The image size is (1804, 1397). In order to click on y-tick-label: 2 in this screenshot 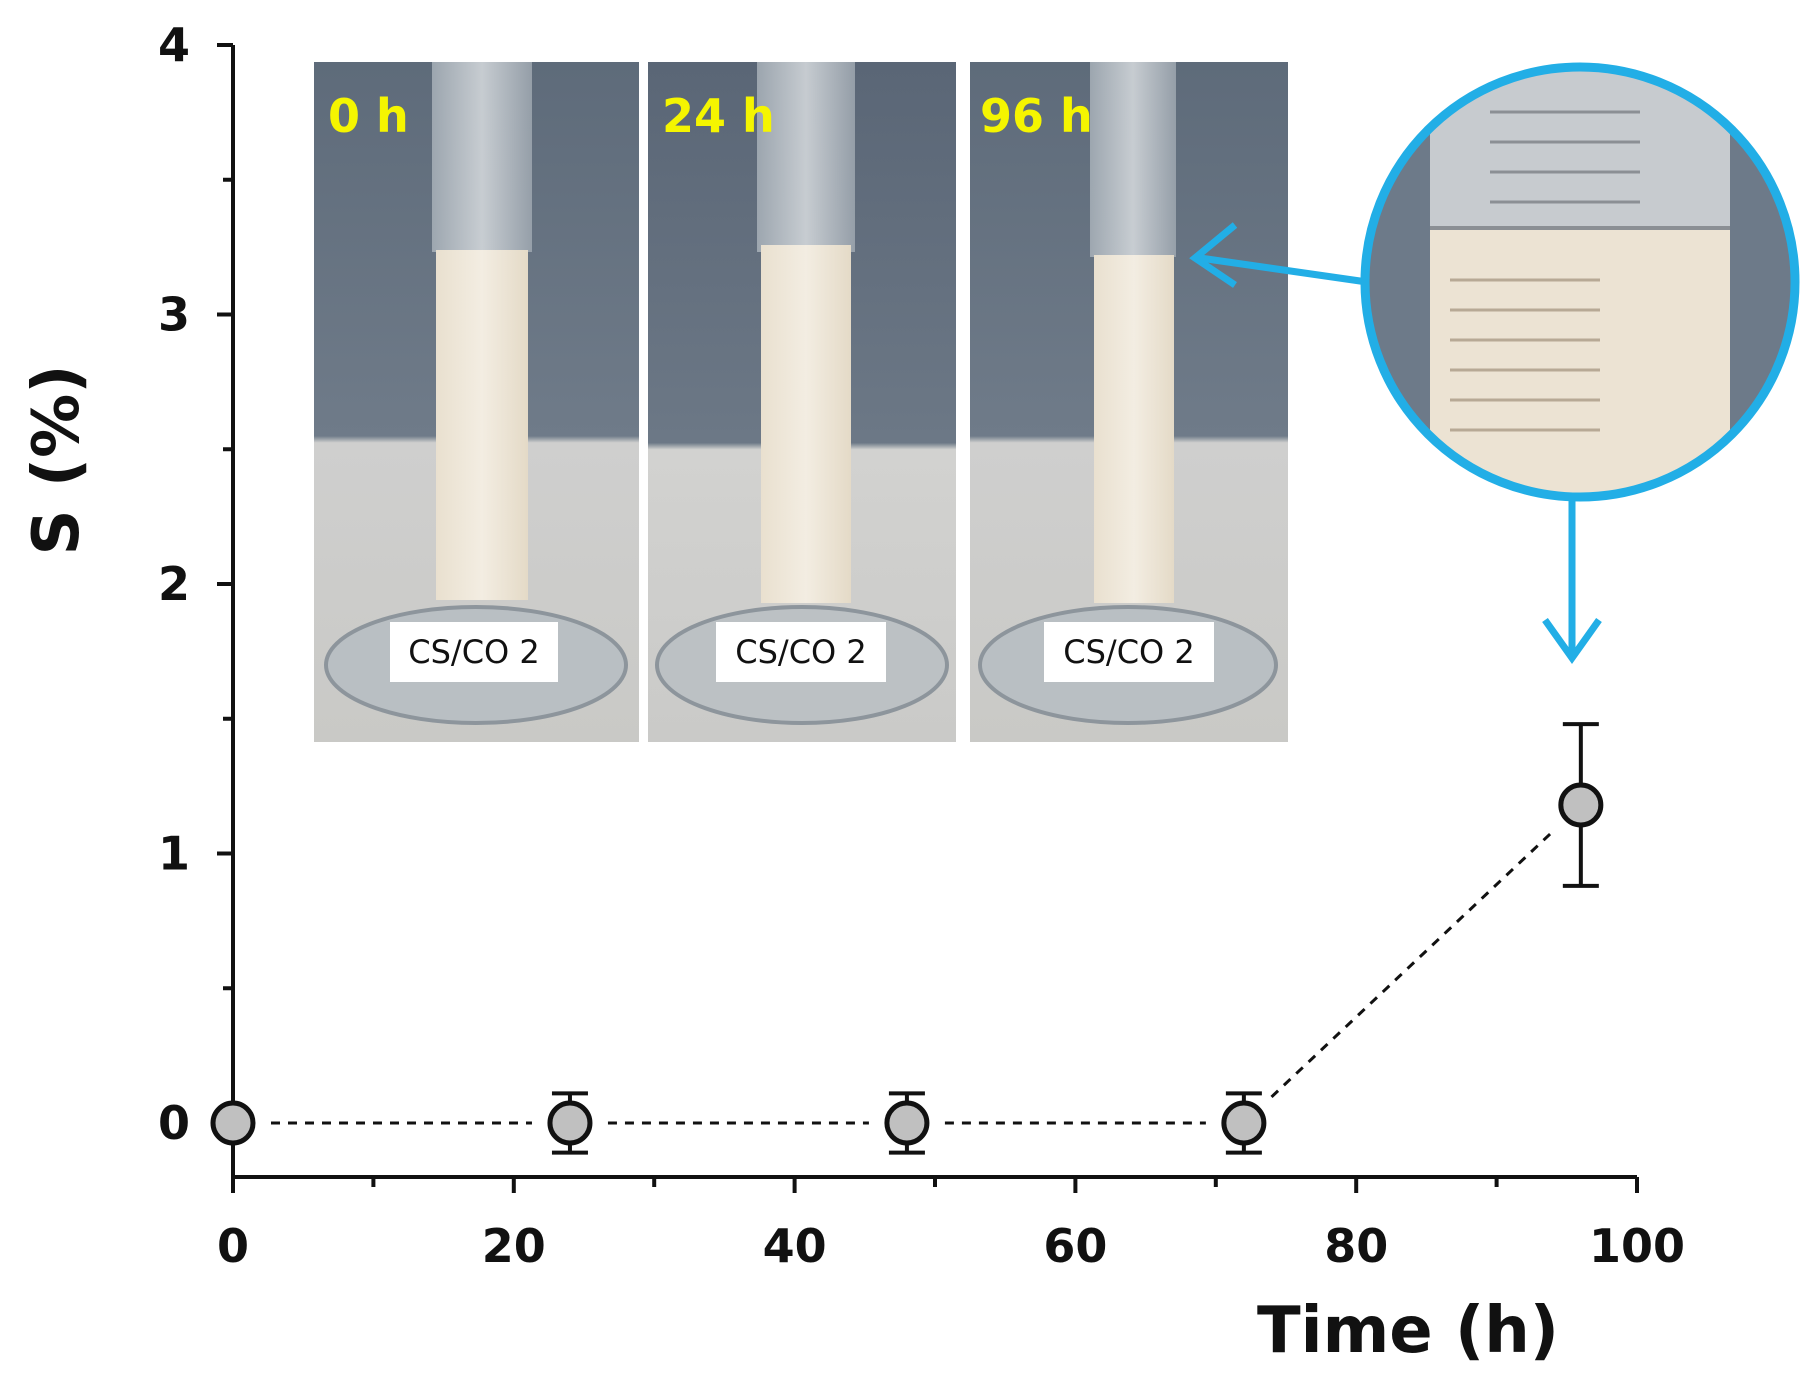, I will do `click(174, 584)`.